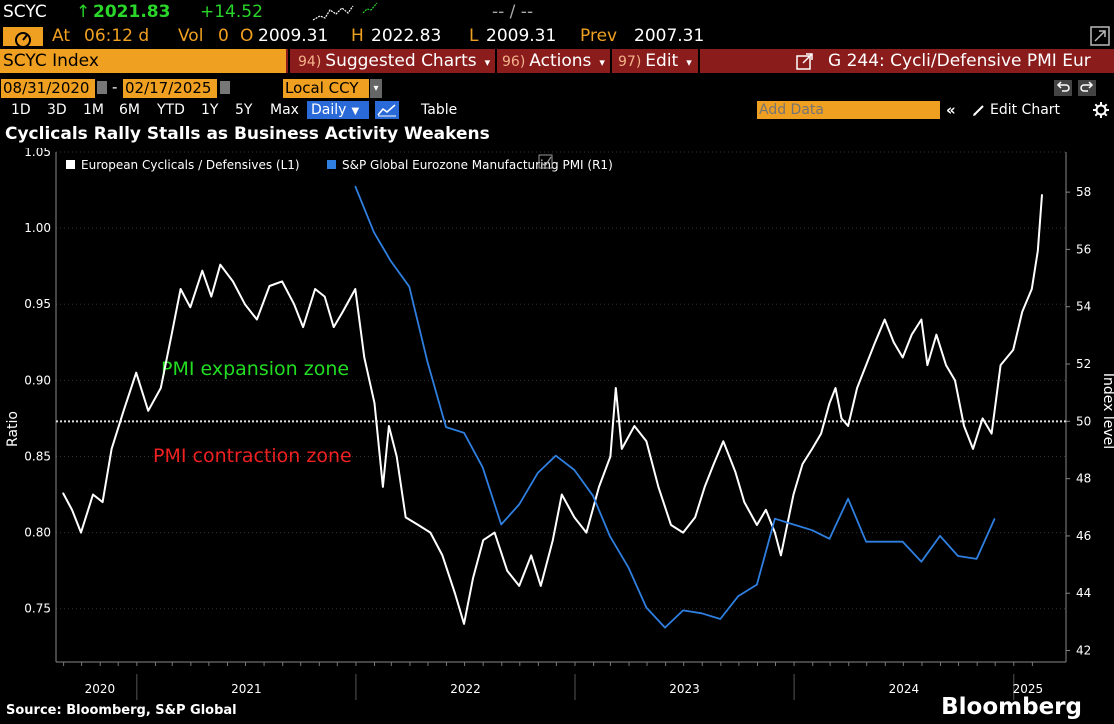 The image size is (1114, 724). Describe the element at coordinates (244, 110) in the screenshot. I see `period-5y: 5Y` at that location.